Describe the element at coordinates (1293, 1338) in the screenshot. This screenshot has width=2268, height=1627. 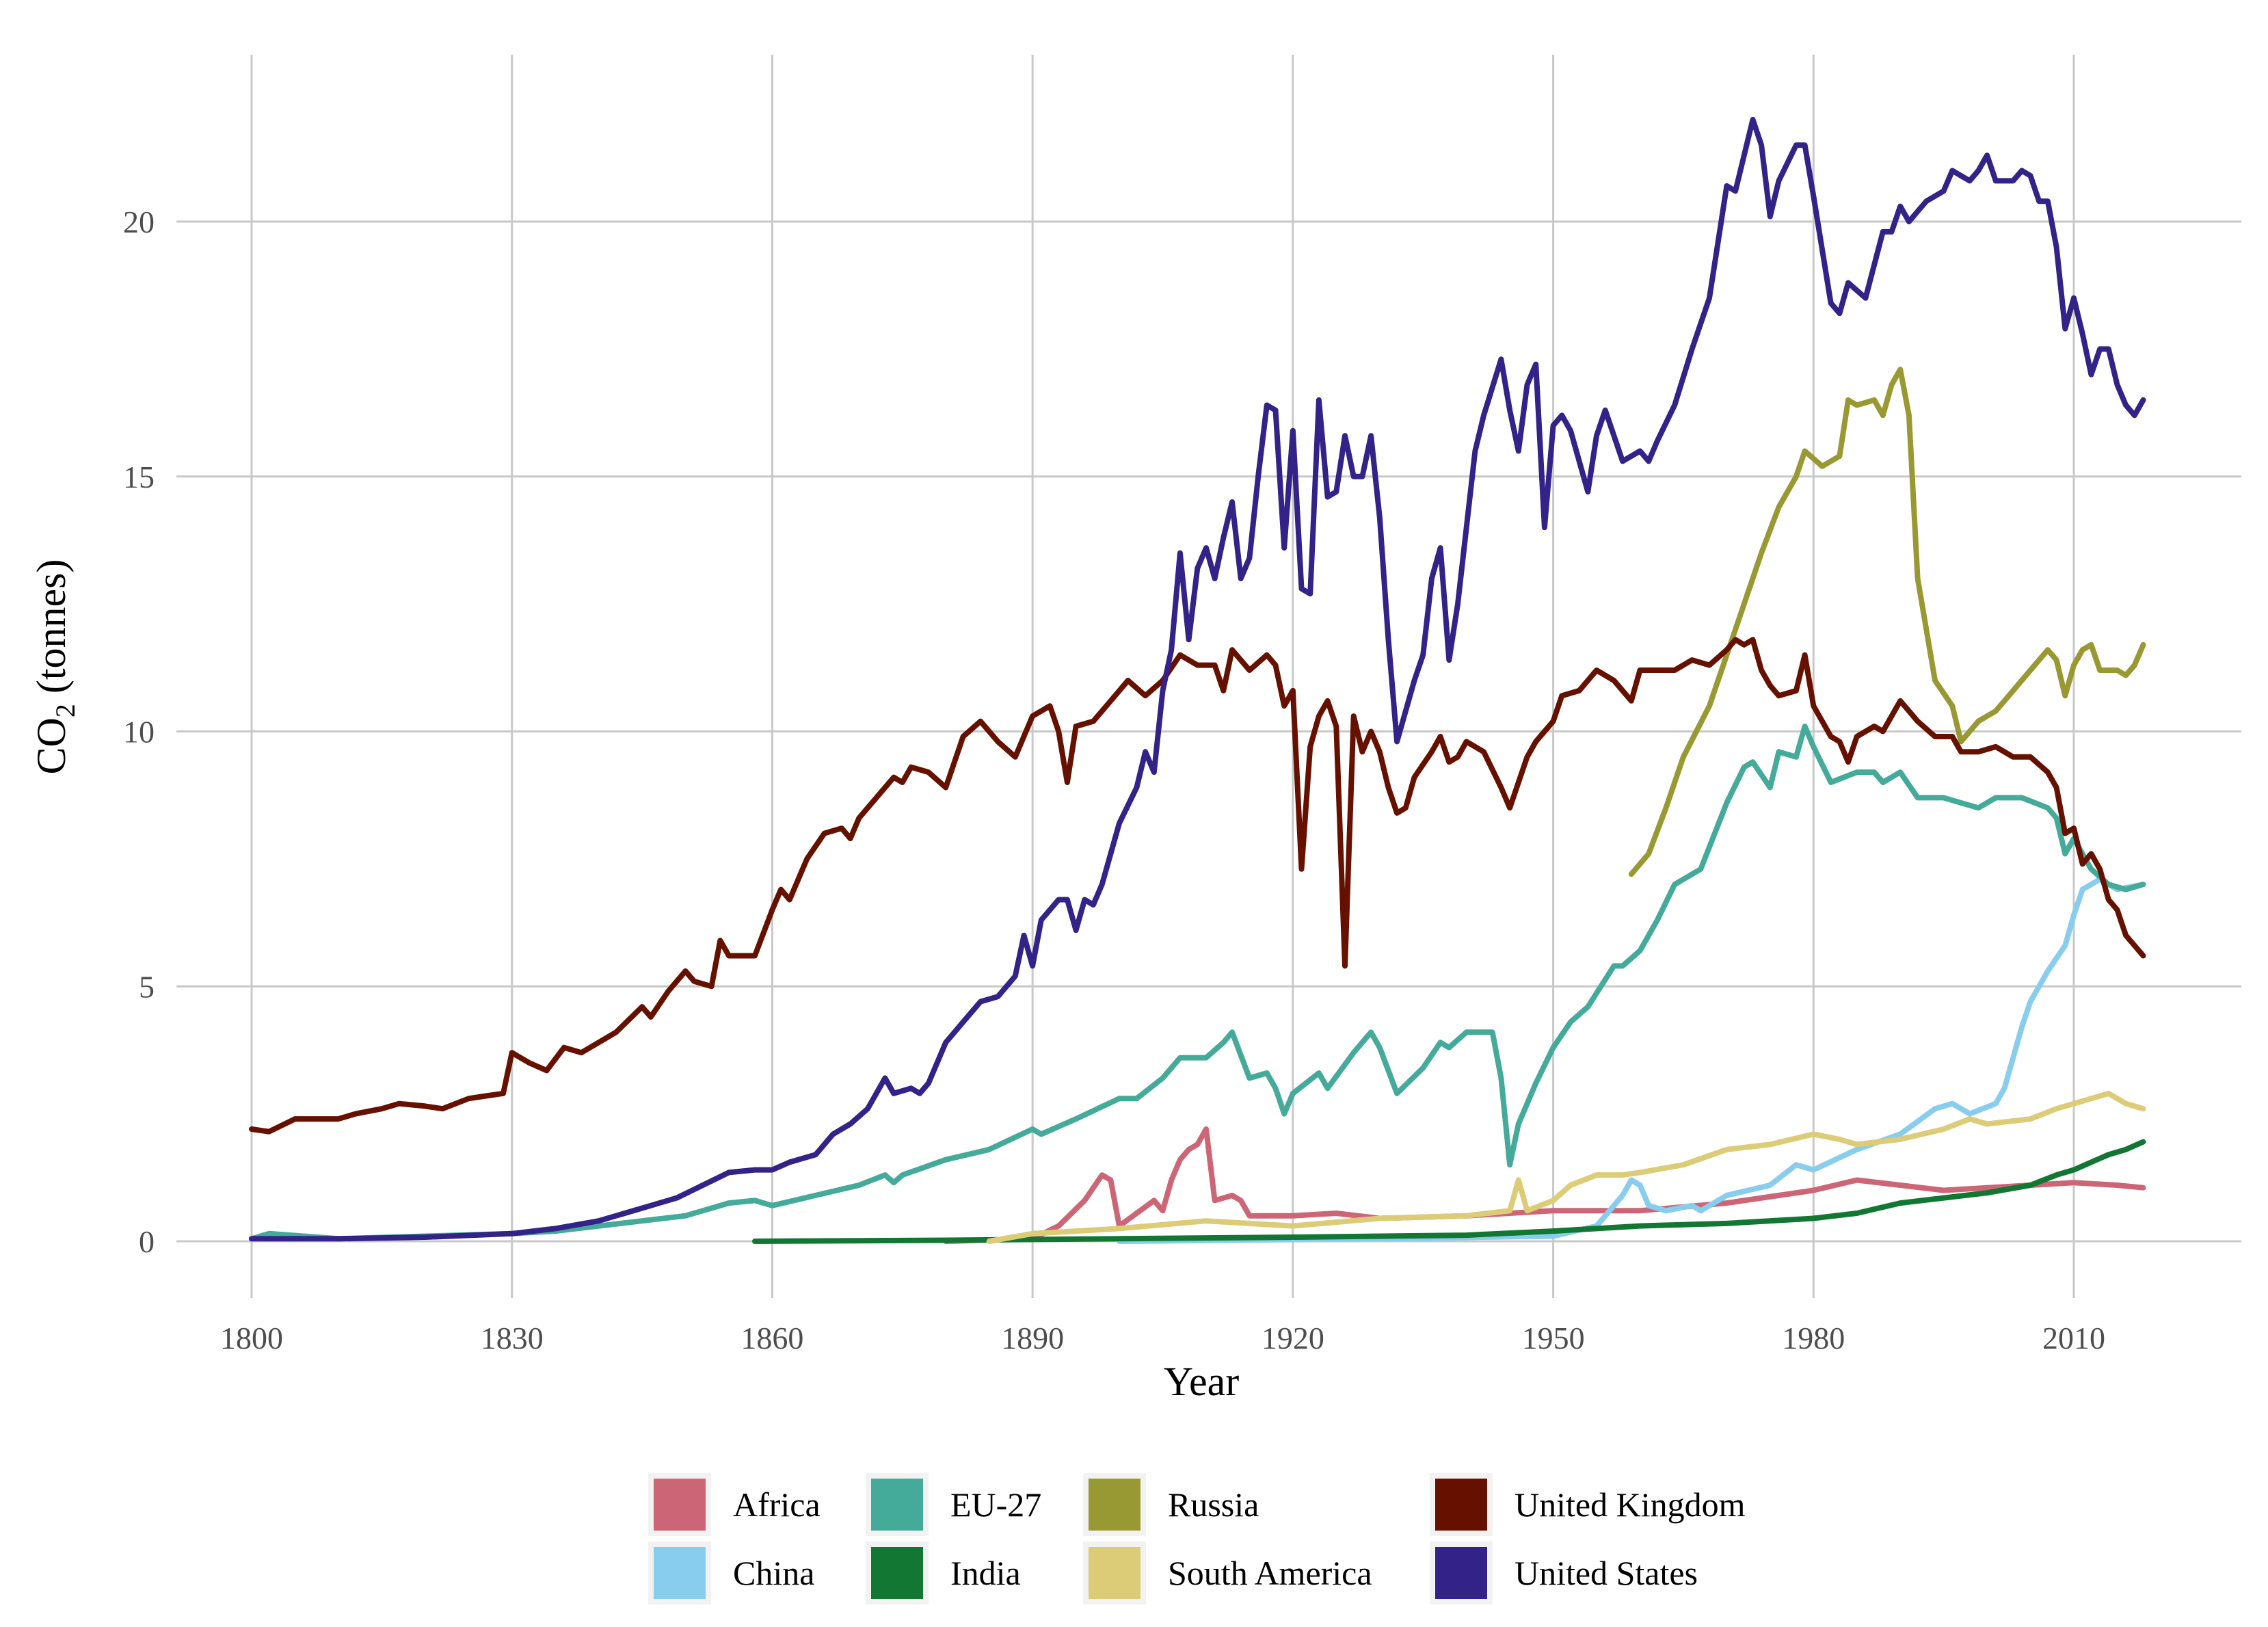
I see `x-tick-label-1920: 1920` at that location.